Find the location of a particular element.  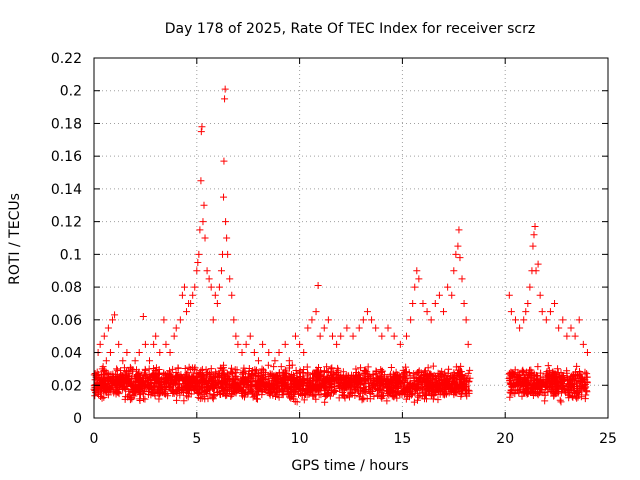

x-tick-label: 15 is located at coordinates (402, 439).